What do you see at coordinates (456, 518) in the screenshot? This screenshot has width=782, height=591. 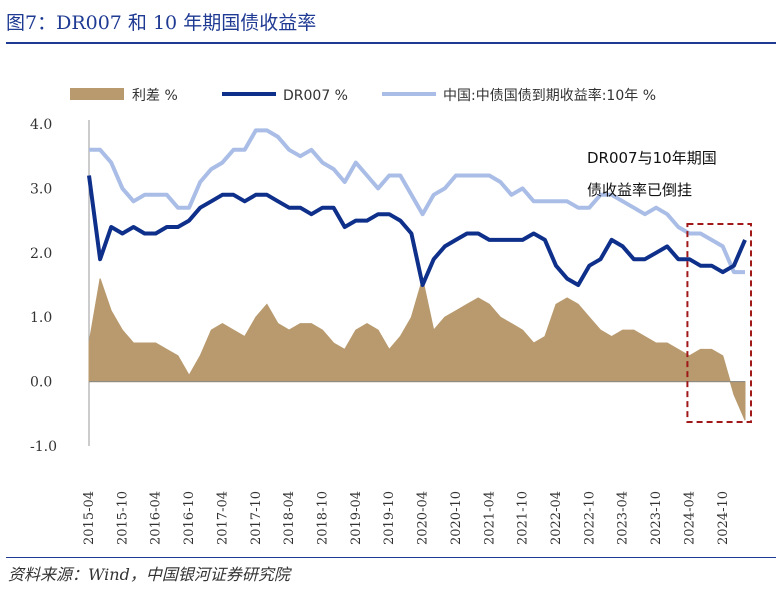 I see `x-tick-label: 2020-10` at bounding box center [456, 518].